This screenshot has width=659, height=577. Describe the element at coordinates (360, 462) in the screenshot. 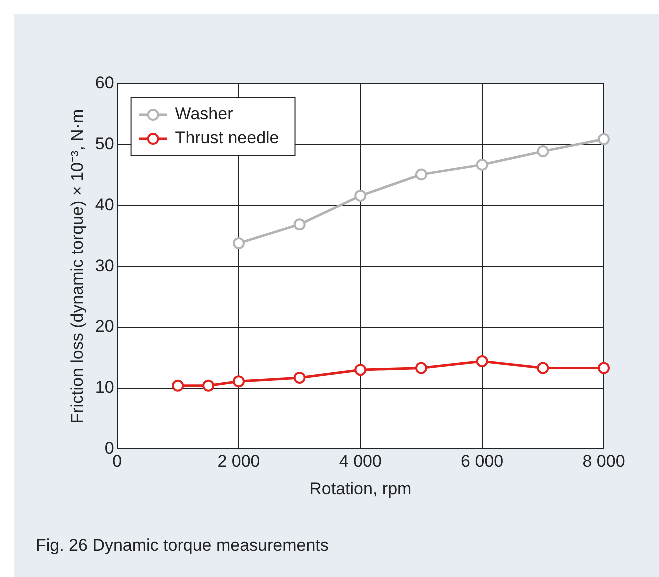

I see `x-tick-label: 4 000` at that location.